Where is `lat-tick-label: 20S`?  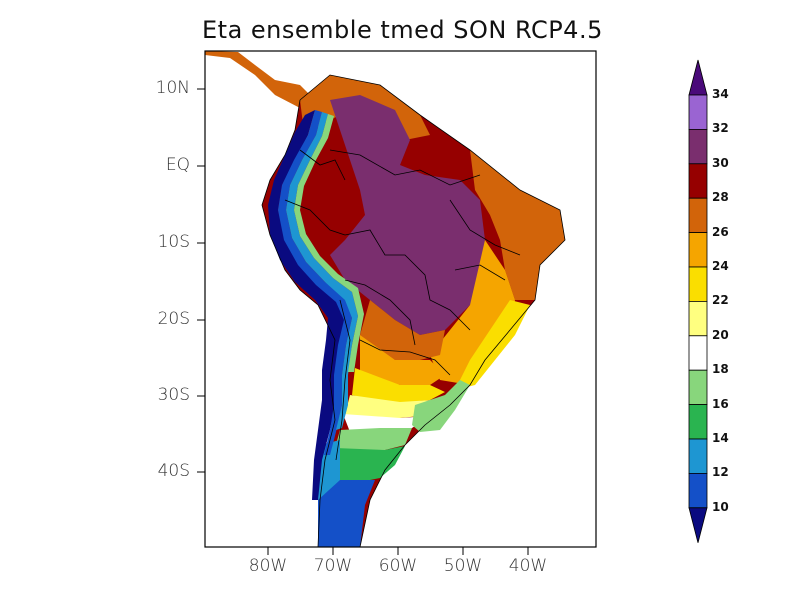
lat-tick-label: 20S is located at coordinates (173, 319).